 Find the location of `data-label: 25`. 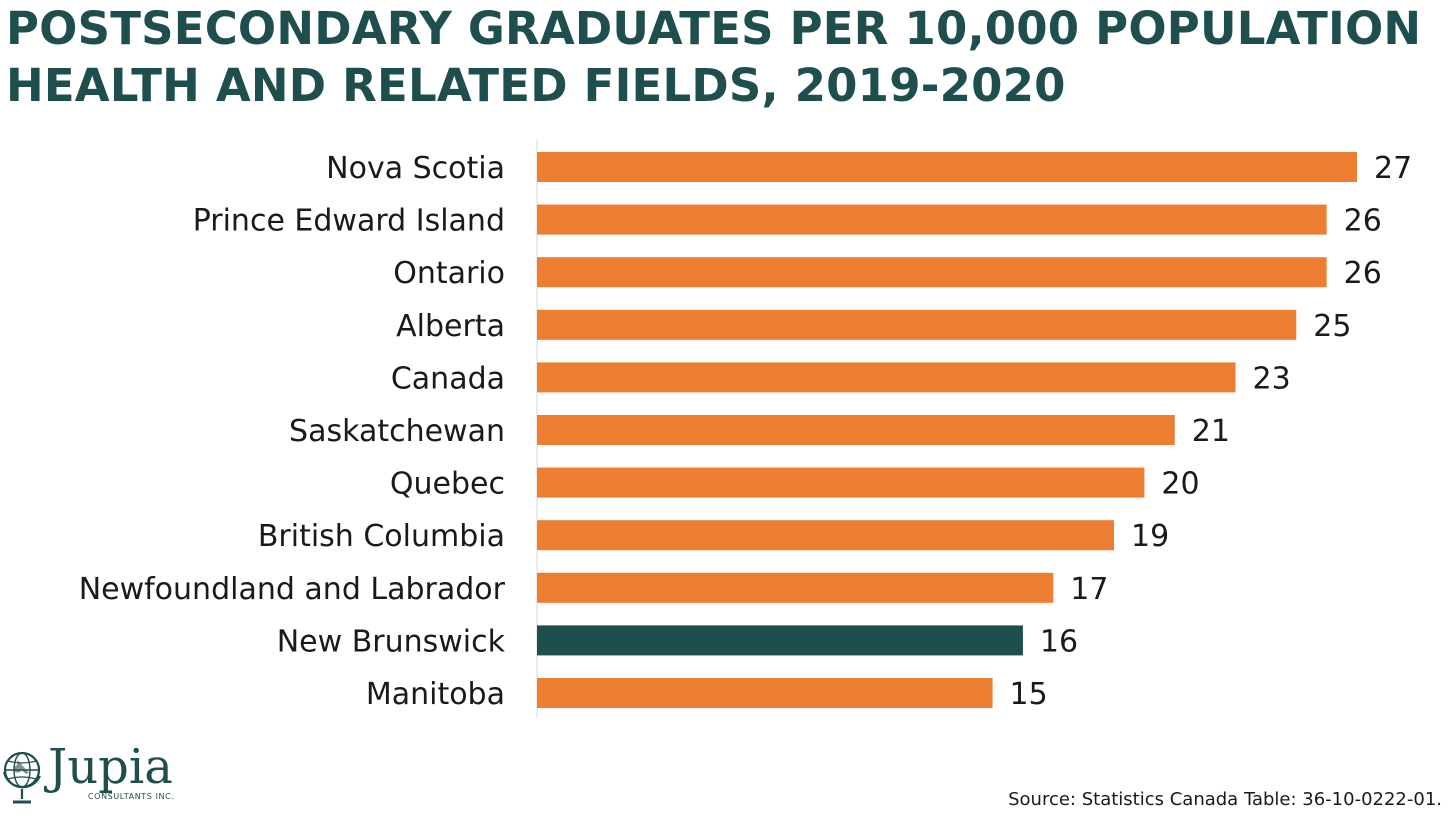

data-label: 25 is located at coordinates (1332, 326).